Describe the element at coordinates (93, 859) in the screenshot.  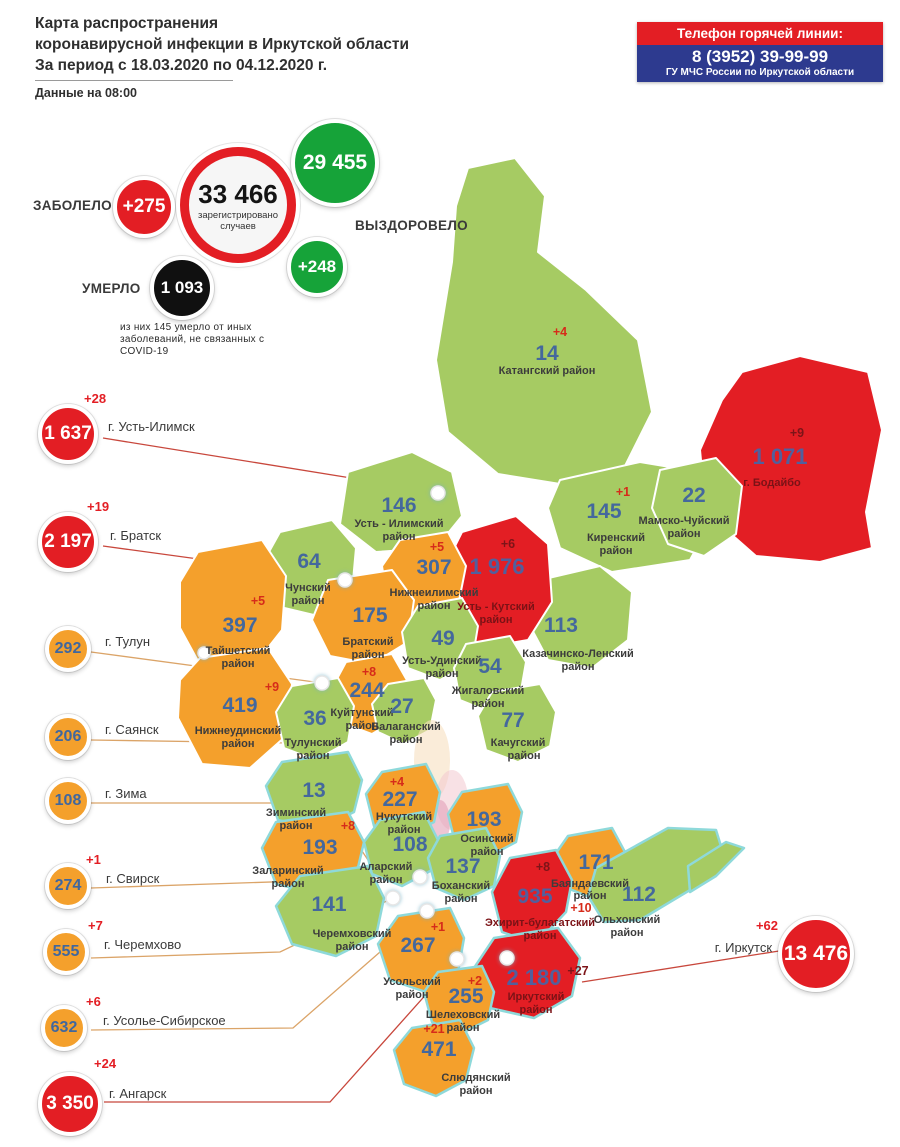
I see `city-delta: +1` at that location.